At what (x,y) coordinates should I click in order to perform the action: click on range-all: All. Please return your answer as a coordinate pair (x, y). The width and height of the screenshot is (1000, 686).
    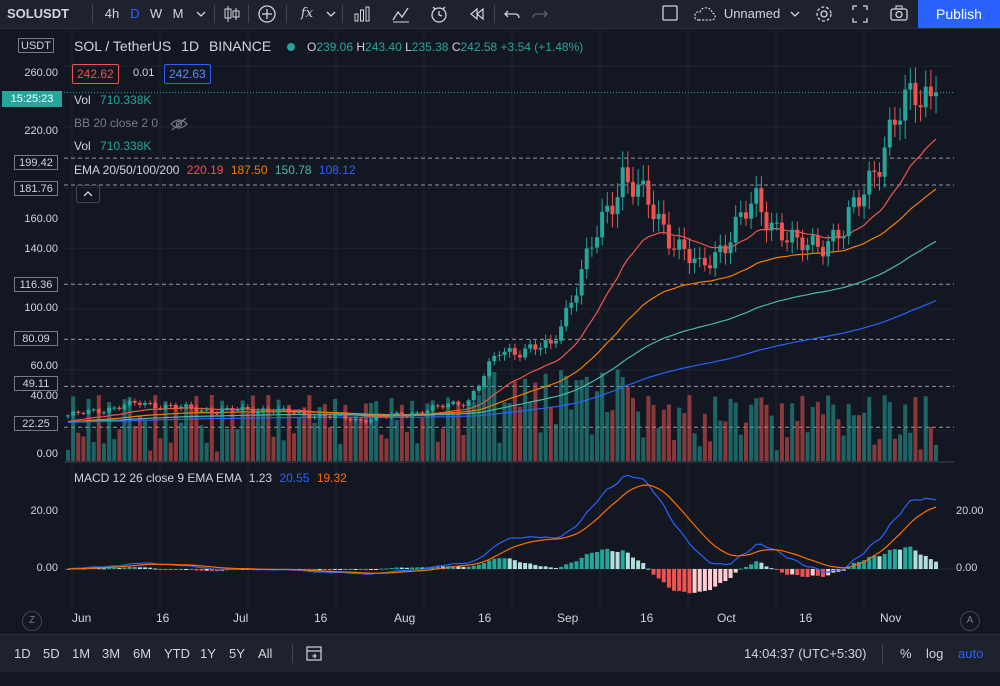
    Looking at the image, I should click on (265, 653).